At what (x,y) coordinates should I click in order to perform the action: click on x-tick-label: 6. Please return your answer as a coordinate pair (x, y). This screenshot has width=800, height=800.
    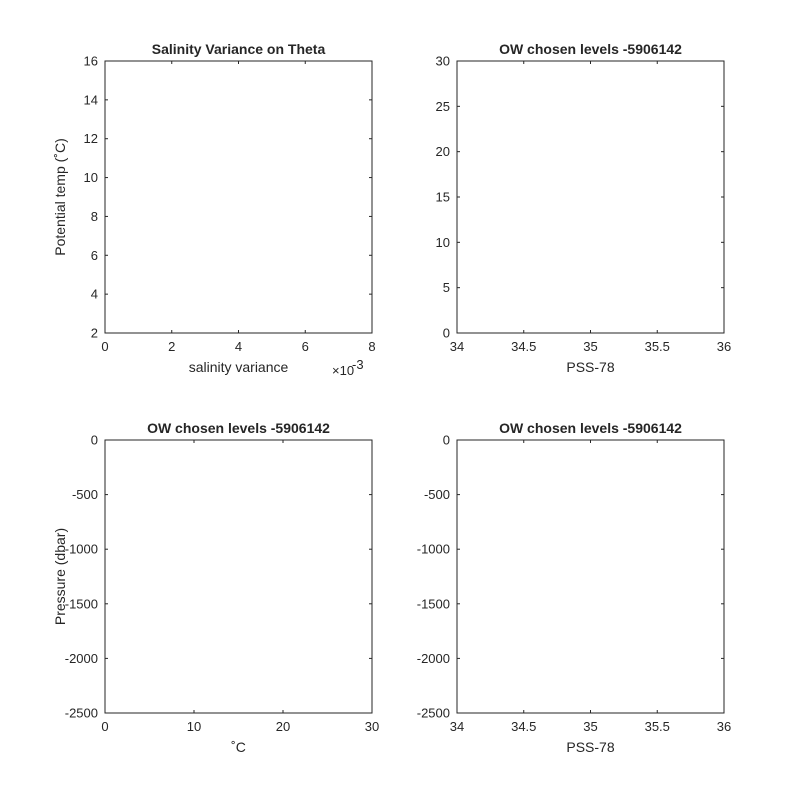
    Looking at the image, I should click on (305, 346).